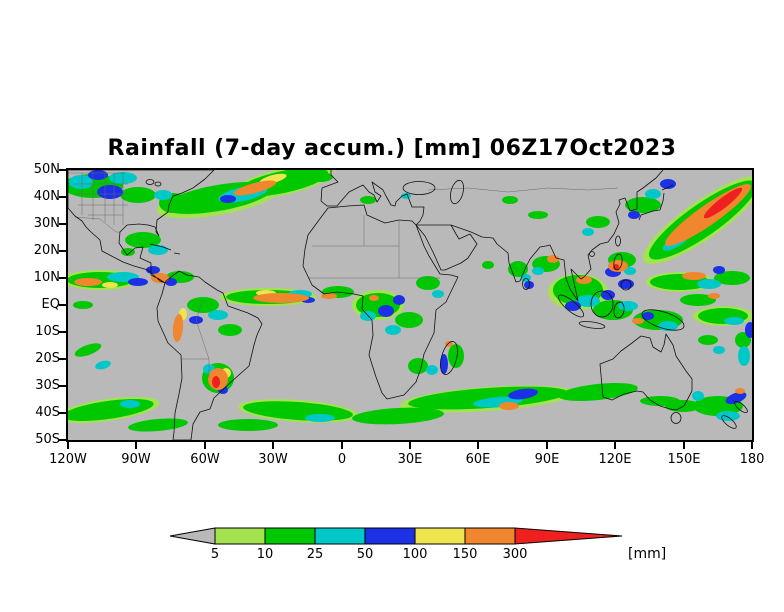  Describe the element at coordinates (46, 250) in the screenshot. I see `lat-tick-label: 20N` at that location.